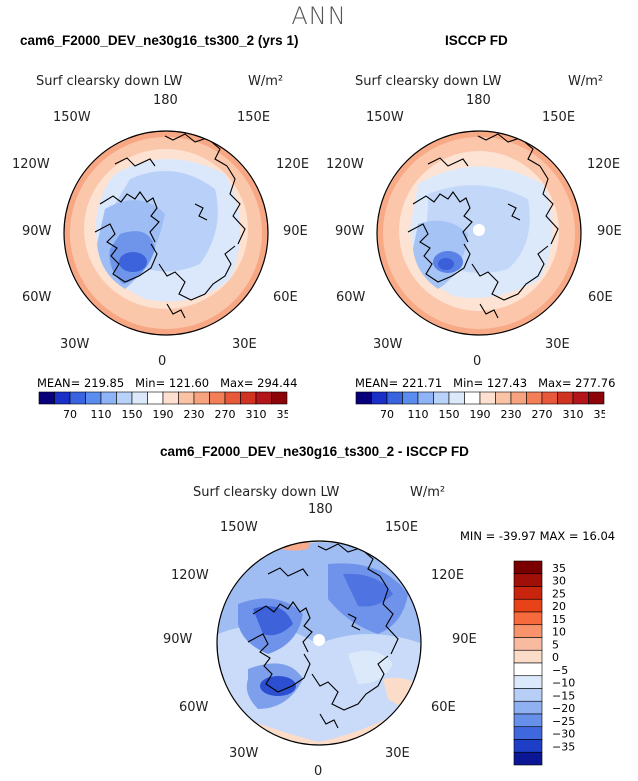 The image size is (638, 781). I want to click on colorbar-tick-label: −35, so click(563, 746).